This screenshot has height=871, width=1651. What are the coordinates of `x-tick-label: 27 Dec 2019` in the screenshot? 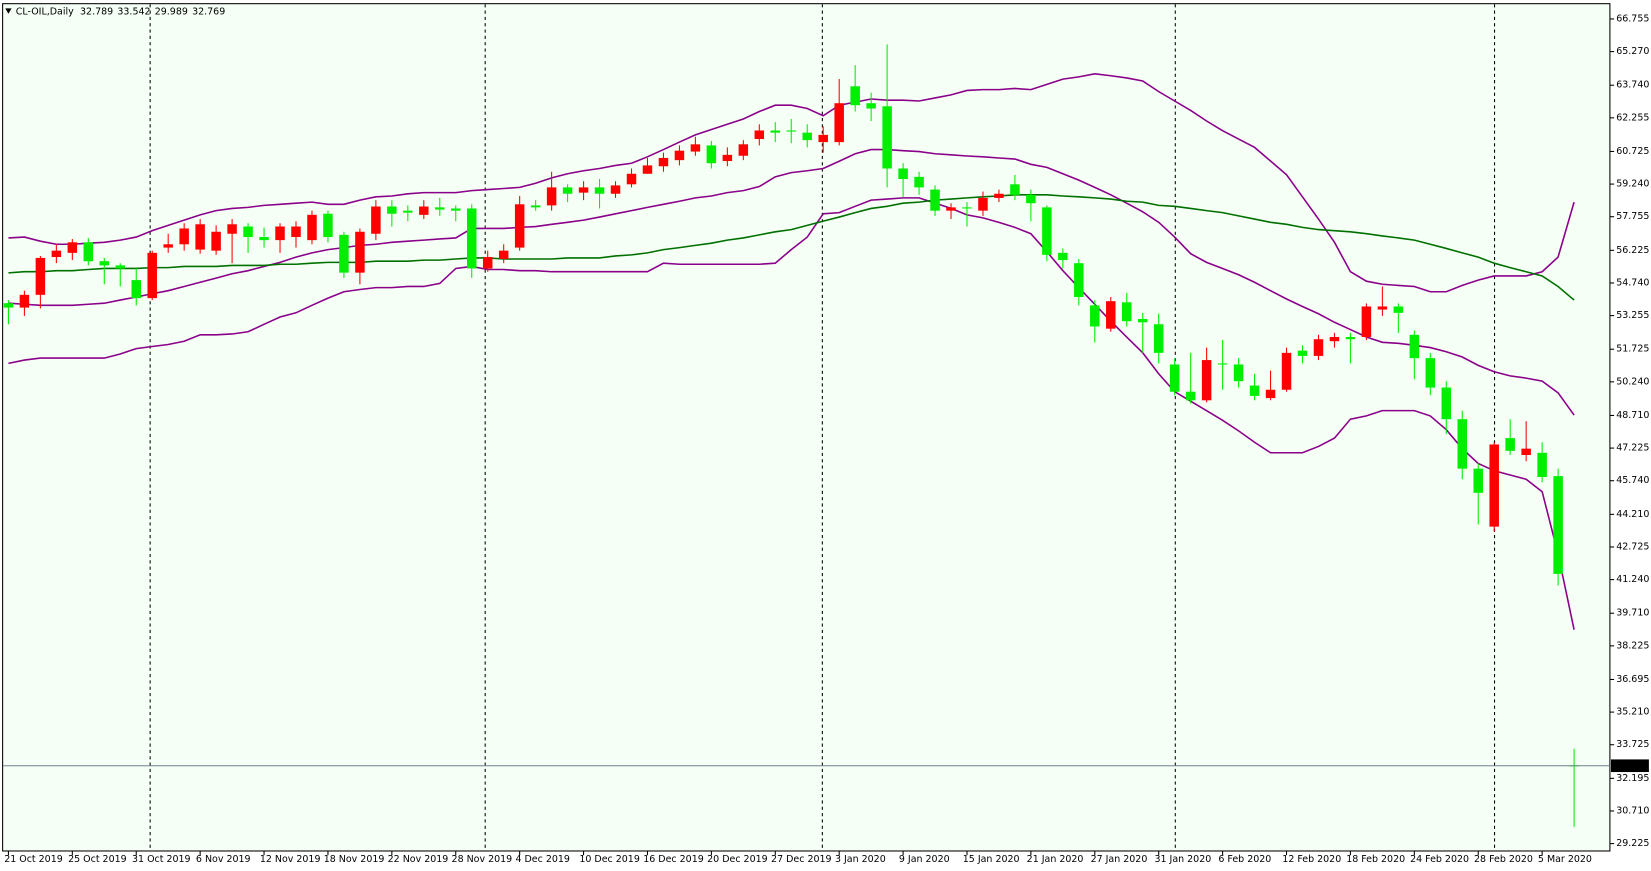 It's located at (801, 859).